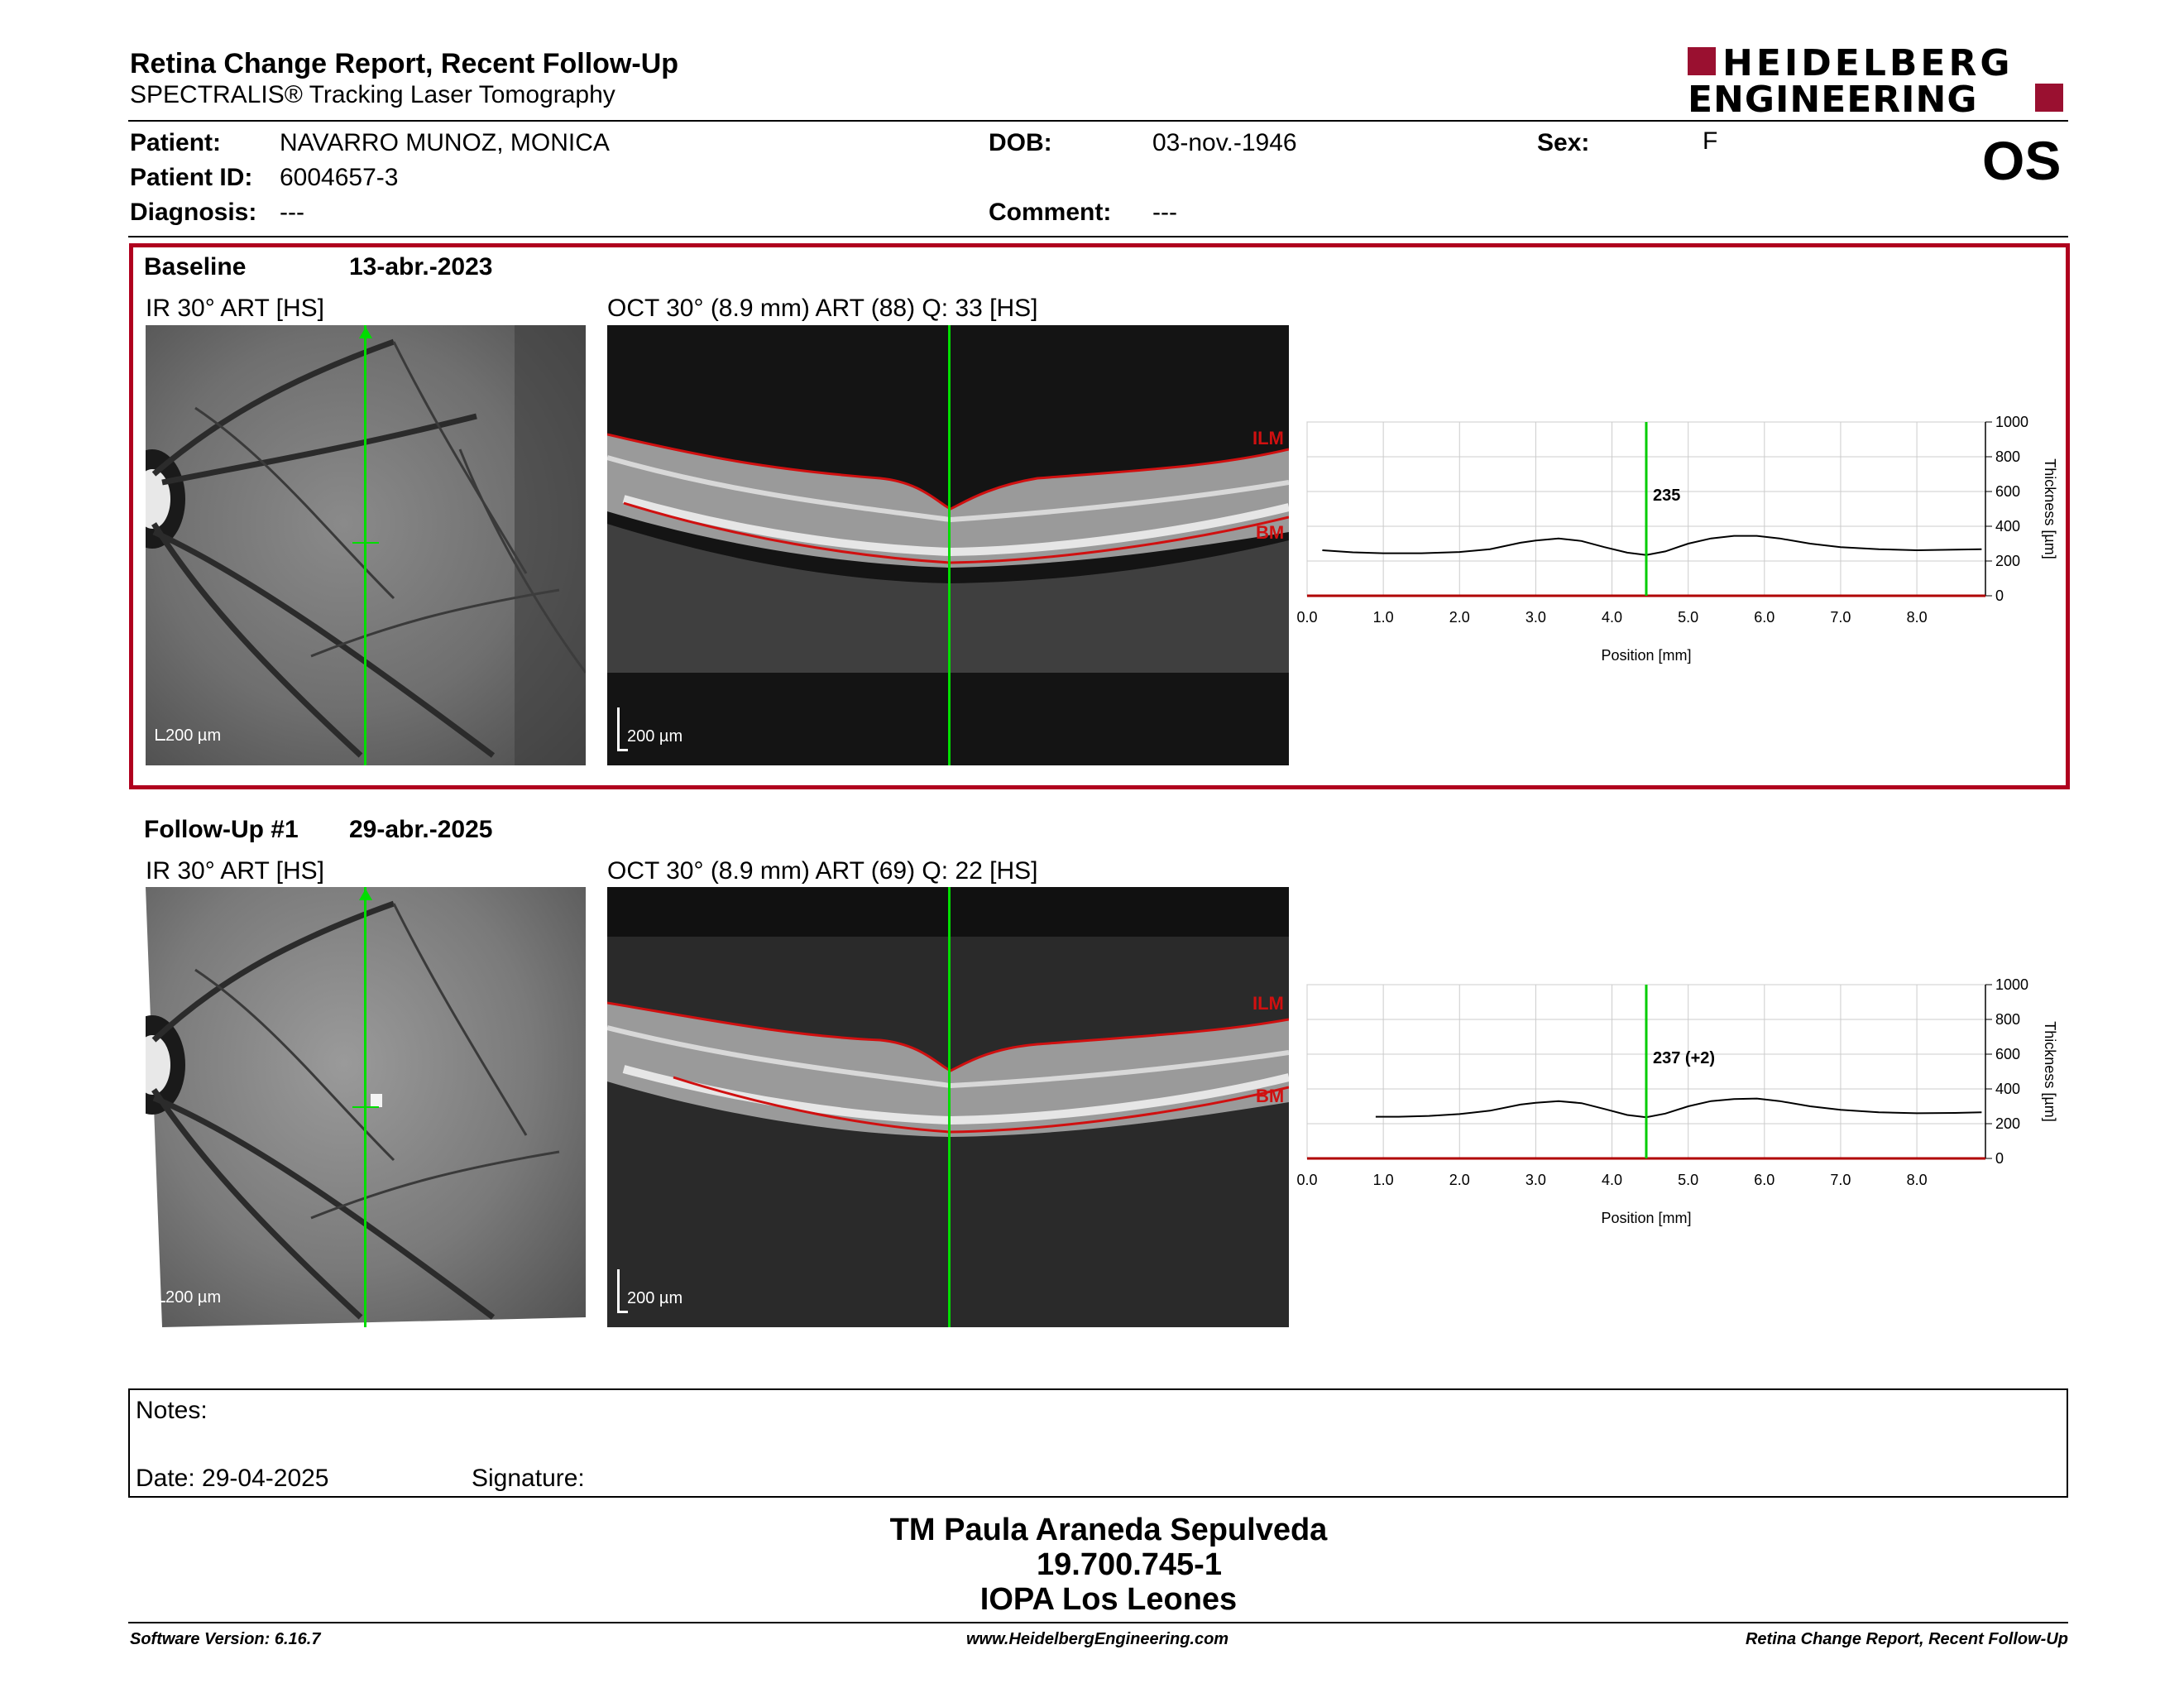  Describe the element at coordinates (1098, 1443) in the screenshot. I see `notes-box` at that location.